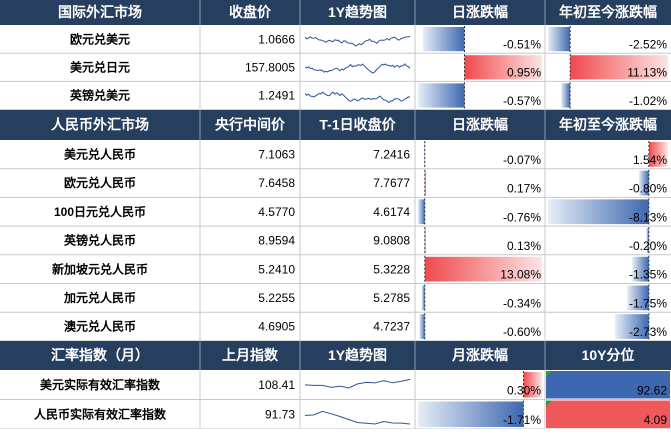  Describe the element at coordinates (276, 385) in the screenshot. I see `value-cell: 108.41` at that location.